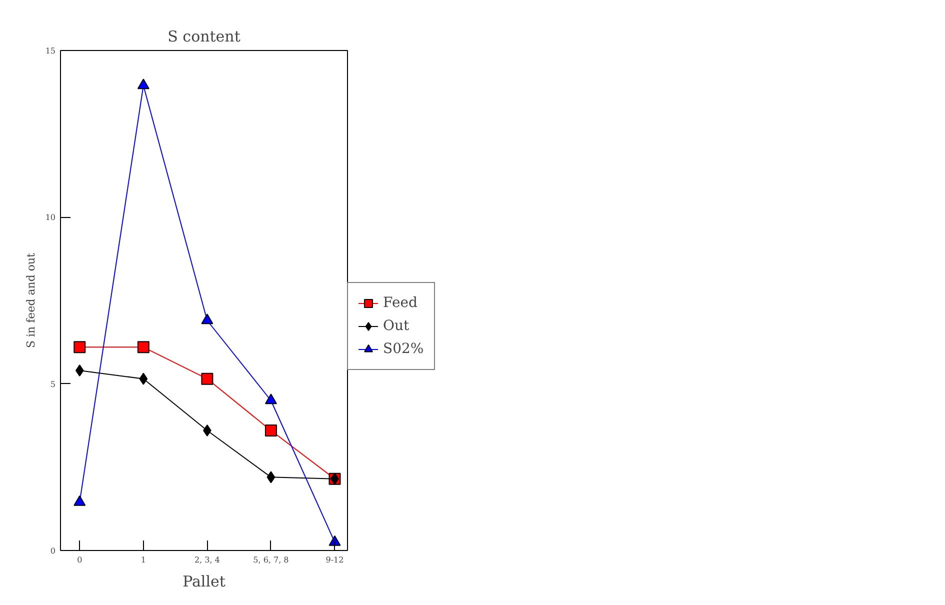  What do you see at coordinates (335, 560) in the screenshot?
I see `x-tick-label: 9-12` at bounding box center [335, 560].